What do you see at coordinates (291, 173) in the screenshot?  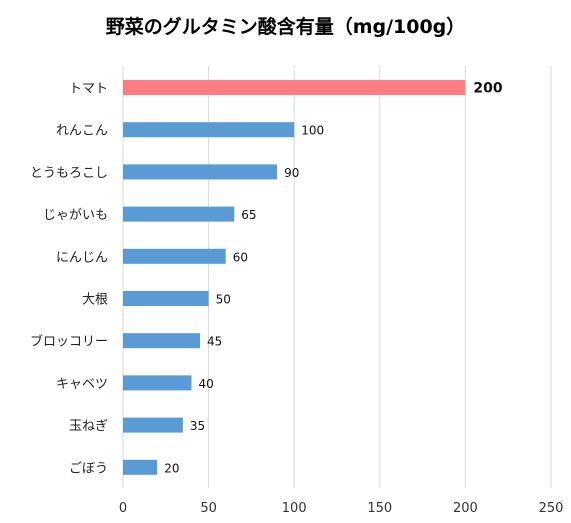 I see `data-label: 90` at bounding box center [291, 173].